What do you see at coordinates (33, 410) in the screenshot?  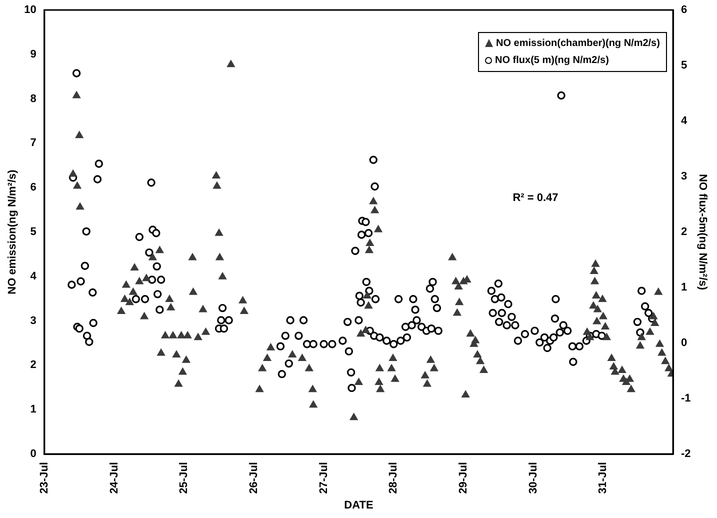 I see `y-tick-label: 1` at bounding box center [33, 410].